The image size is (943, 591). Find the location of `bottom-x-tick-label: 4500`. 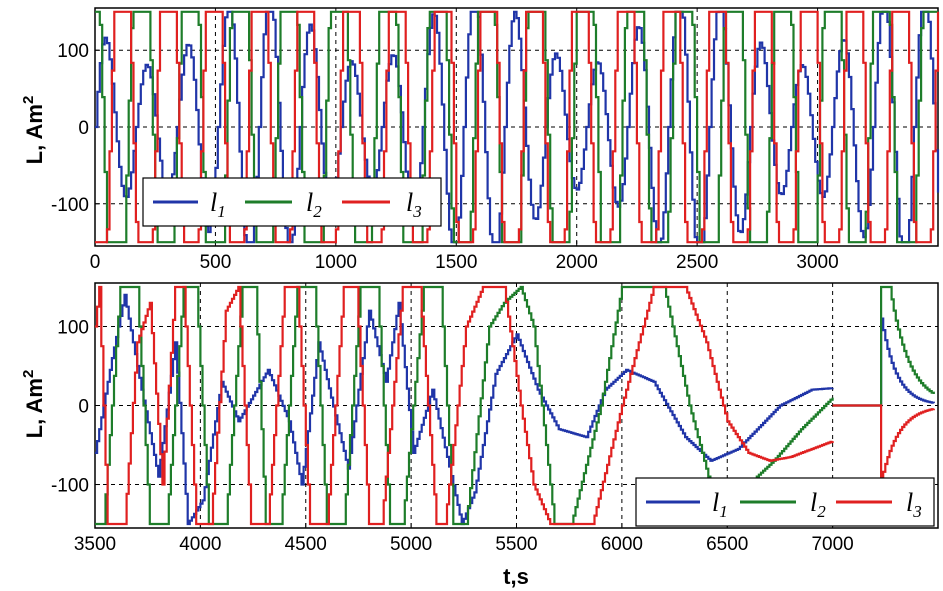

bottom-x-tick-label: 4500 is located at coordinates (306, 544).